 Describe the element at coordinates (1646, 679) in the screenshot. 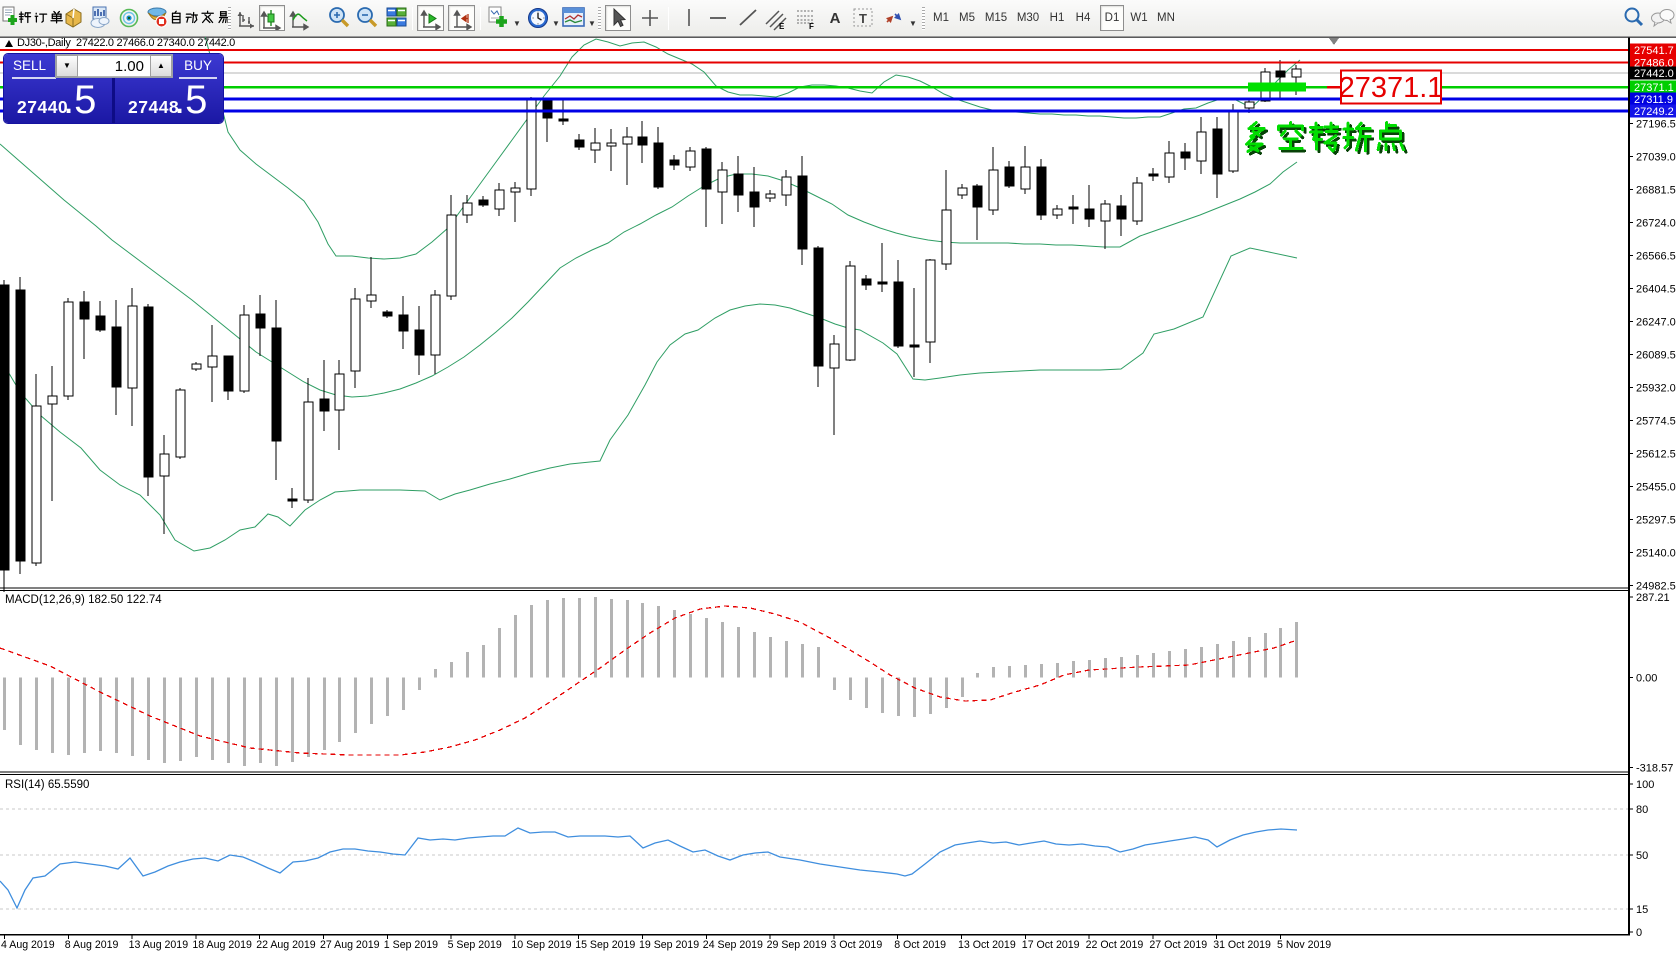

I see `svg-text: 0.00` at that location.